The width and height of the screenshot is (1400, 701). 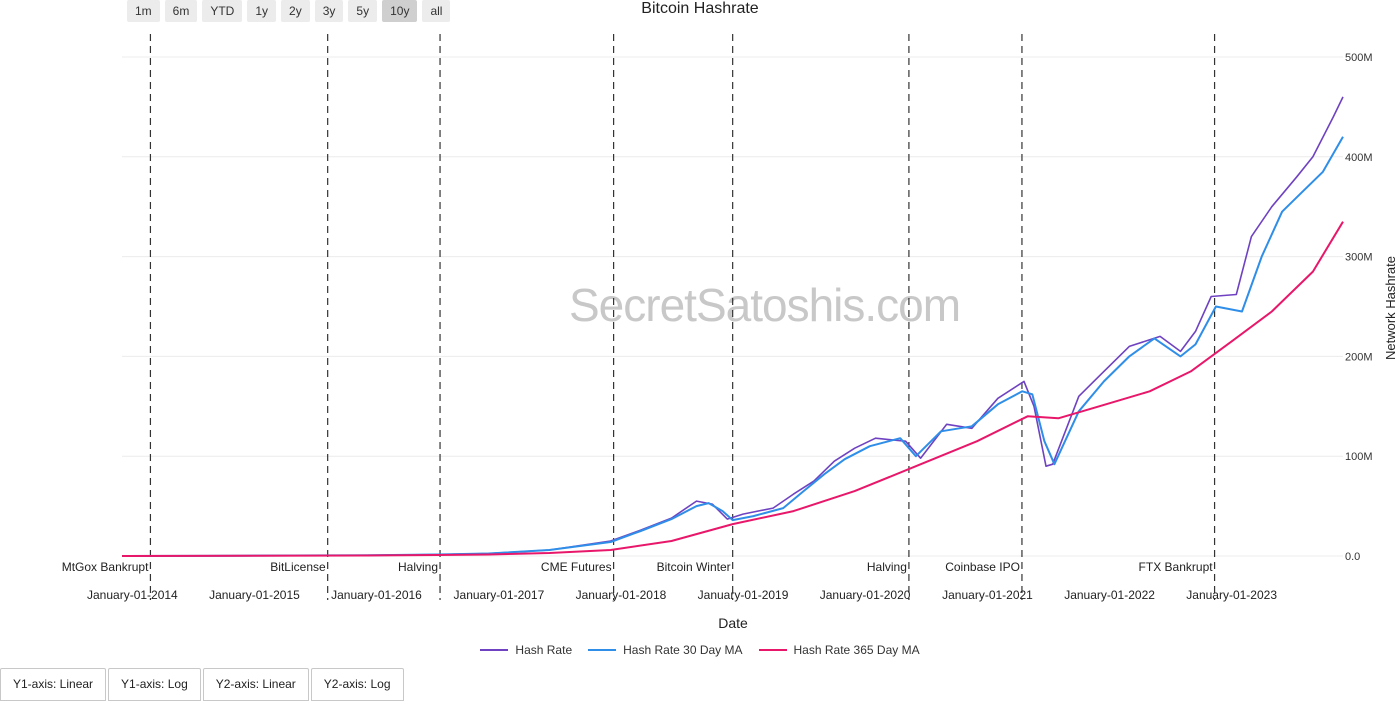 What do you see at coordinates (865, 595) in the screenshot?
I see `x-tick-label: January-01-2020` at bounding box center [865, 595].